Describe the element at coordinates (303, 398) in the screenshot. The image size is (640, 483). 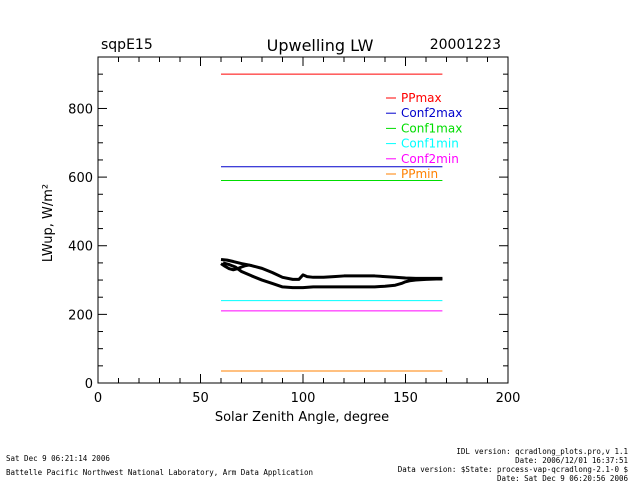
I see `x-tick-label: 100` at that location.